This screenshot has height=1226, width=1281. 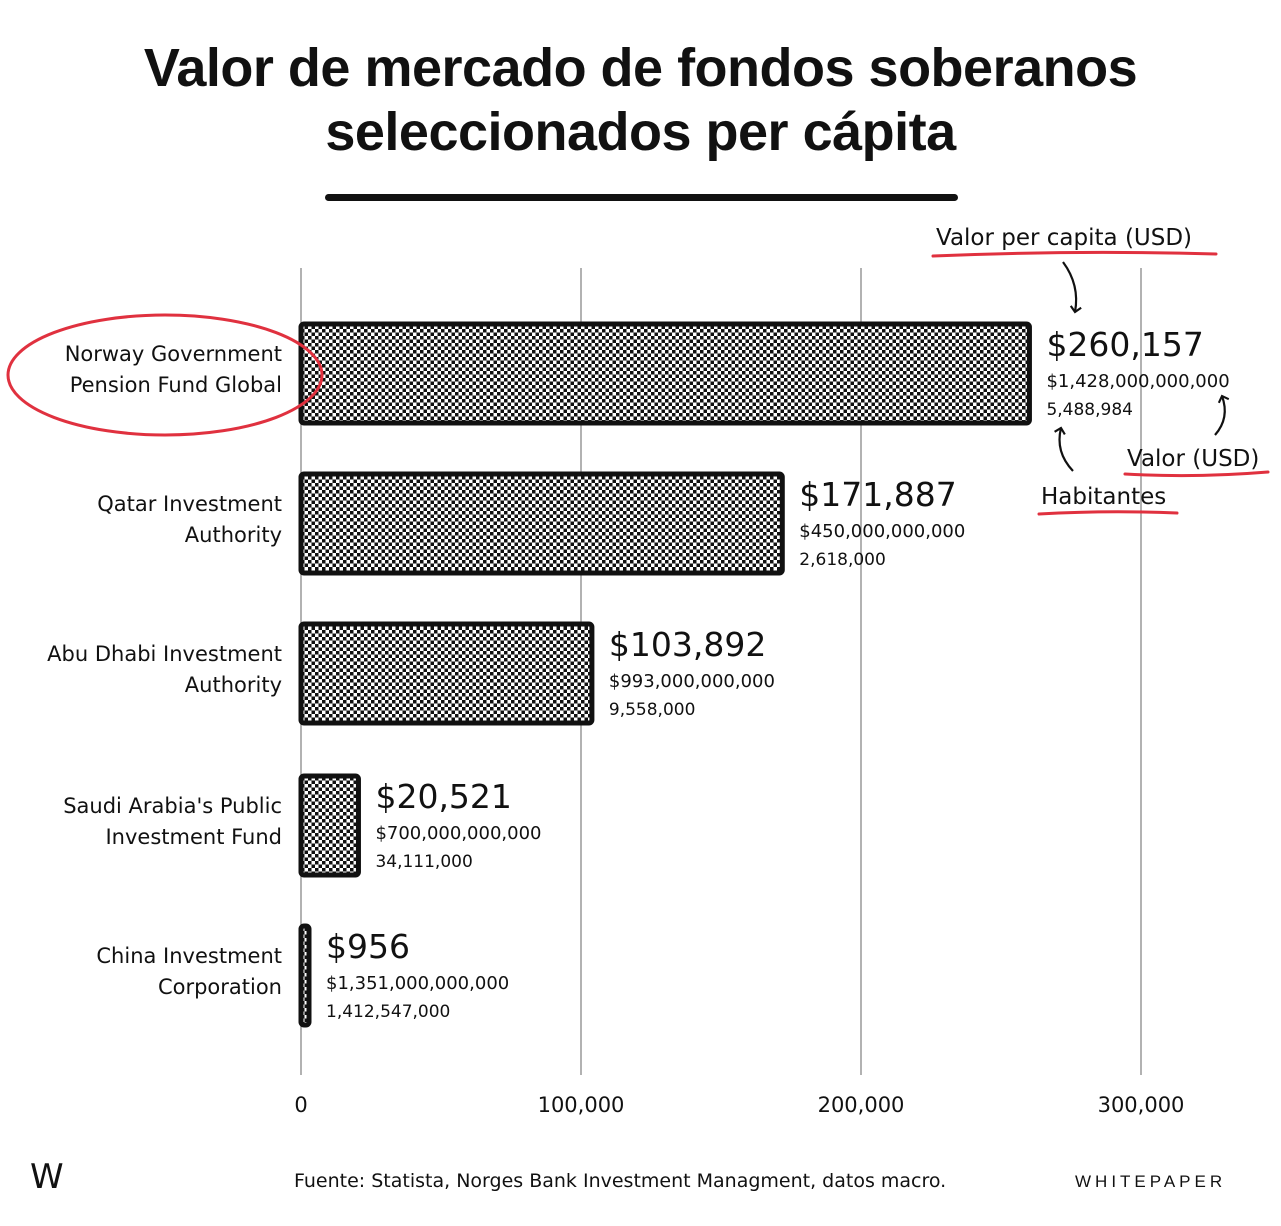 I want to click on x-tick-label: 0, so click(x=300, y=1105).